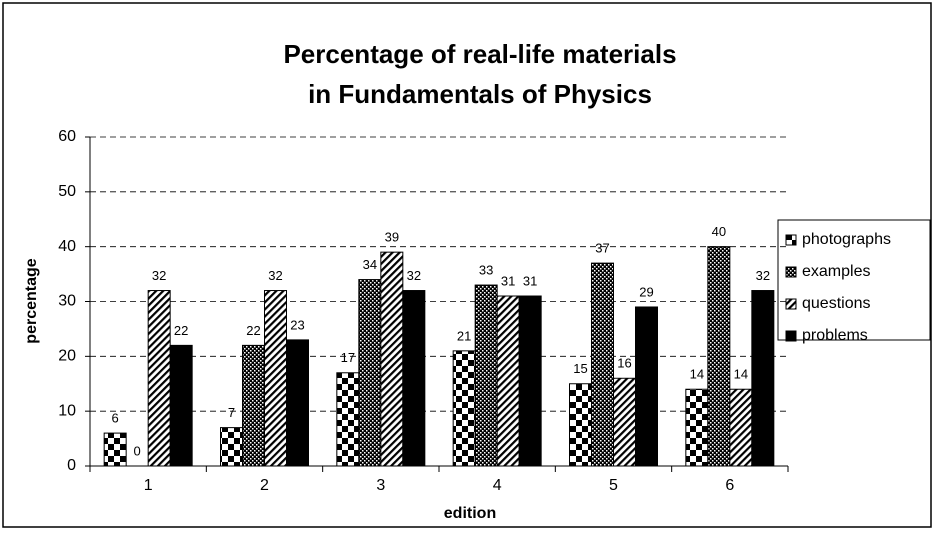  Describe the element at coordinates (486, 269) in the screenshot. I see `data-label: 33` at that location.